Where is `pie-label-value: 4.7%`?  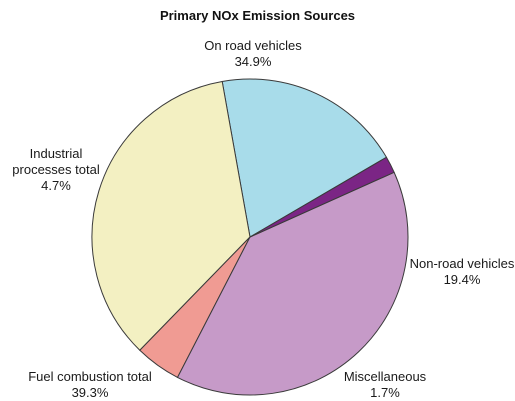
pie-label-value: 4.7% is located at coordinates (56, 185).